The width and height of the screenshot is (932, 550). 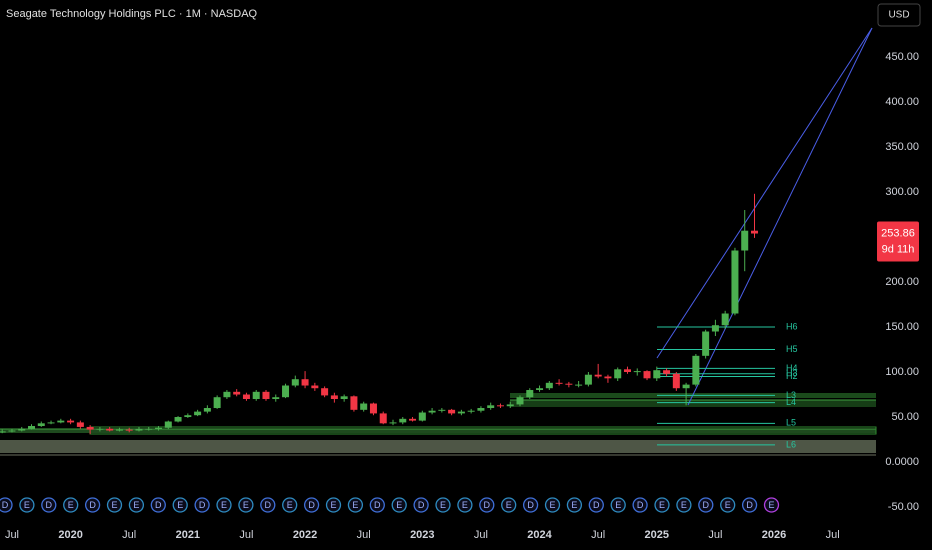 What do you see at coordinates (898, 241) in the screenshot?
I see `price-label-box` at bounding box center [898, 241].